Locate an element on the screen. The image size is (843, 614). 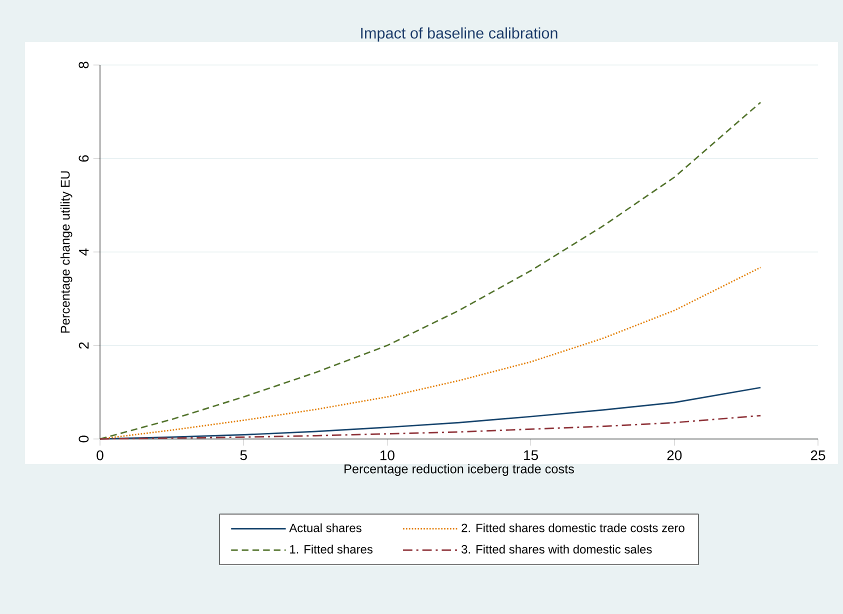
x-tick-label: 20 is located at coordinates (674, 455).